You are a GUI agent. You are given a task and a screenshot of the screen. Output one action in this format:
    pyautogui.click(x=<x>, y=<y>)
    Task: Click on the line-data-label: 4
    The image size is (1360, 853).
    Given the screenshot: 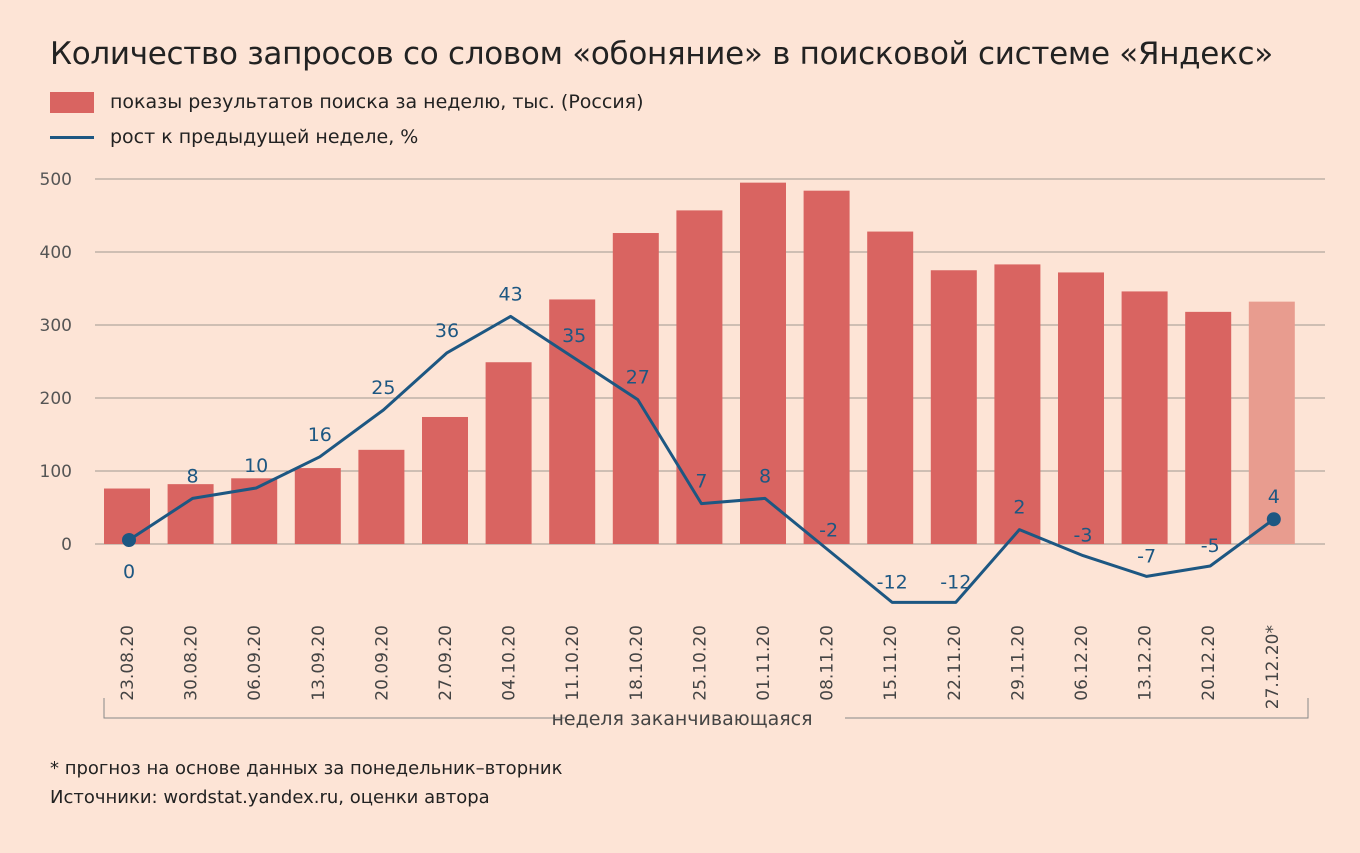 What is the action you would take?
    pyautogui.click(x=1274, y=497)
    